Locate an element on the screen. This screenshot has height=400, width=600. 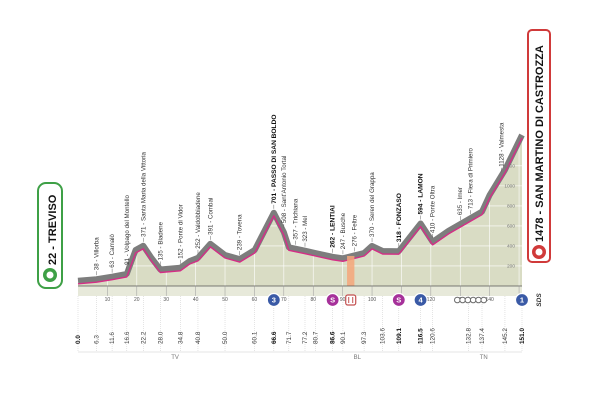
axis-tick-label: 140 is located at coordinates (489, 300).